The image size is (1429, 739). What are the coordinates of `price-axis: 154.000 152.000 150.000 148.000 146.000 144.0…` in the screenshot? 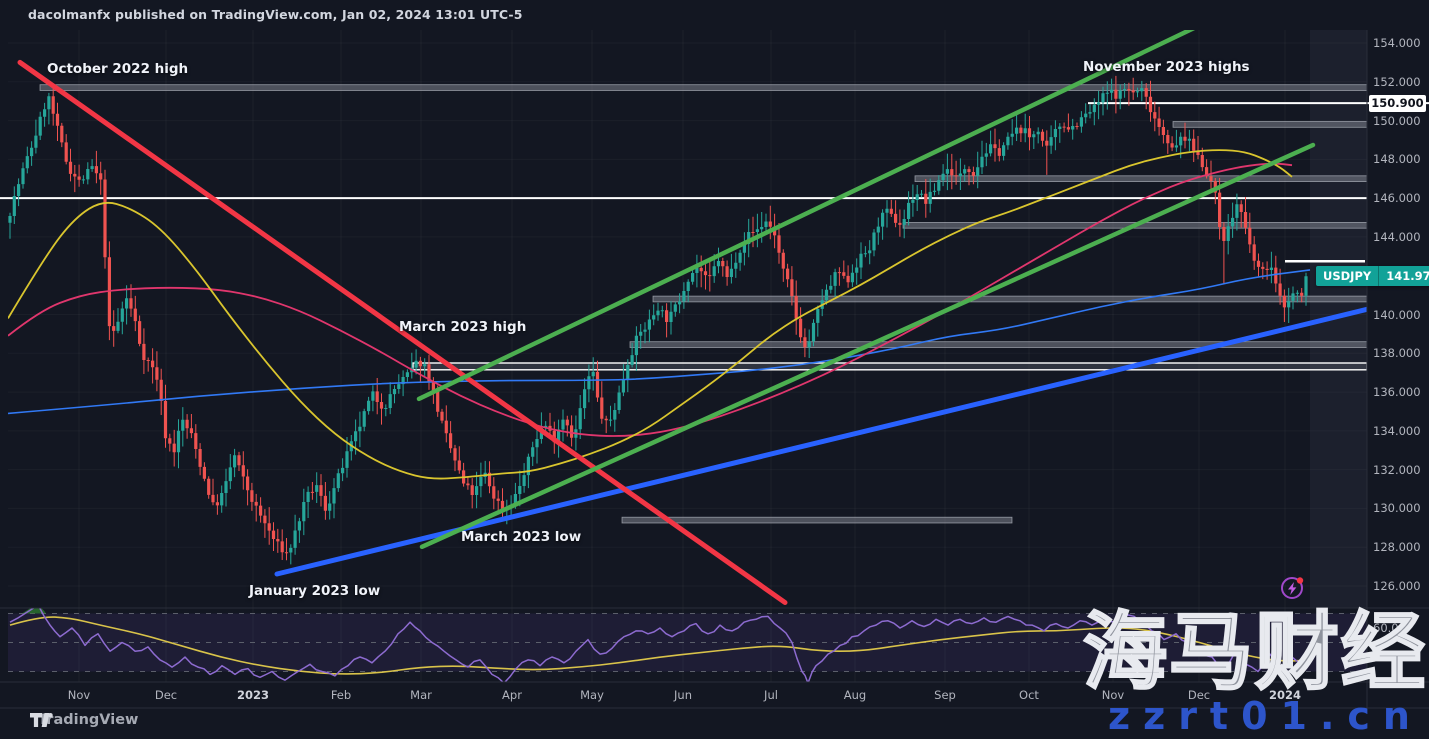 It's located at (1398, 369).